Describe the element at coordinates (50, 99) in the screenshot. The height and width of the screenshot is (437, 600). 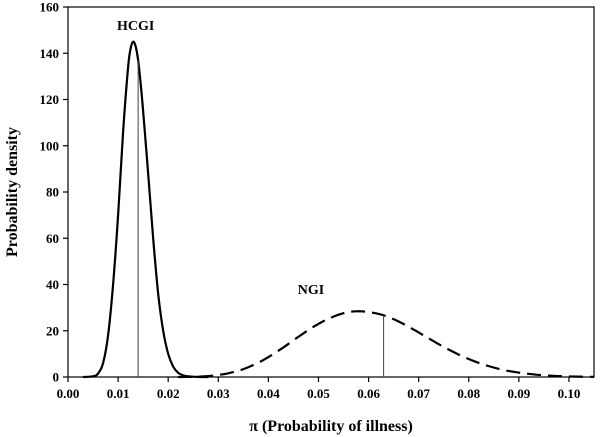
I see `y-tick-label: 120` at that location.